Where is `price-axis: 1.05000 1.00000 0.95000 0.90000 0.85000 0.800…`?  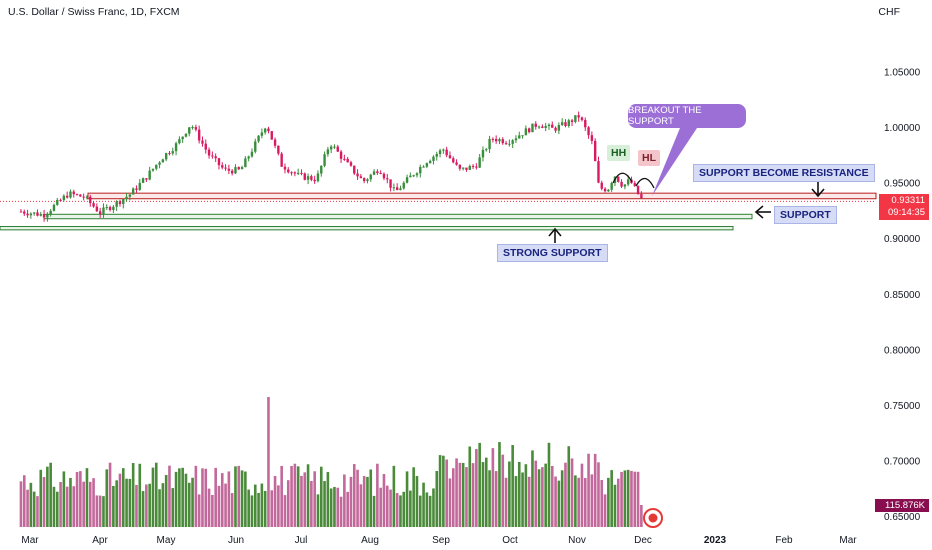 price-axis: 1.05000 1.00000 0.95000 0.90000 0.85000 0.800… is located at coordinates (902, 295).